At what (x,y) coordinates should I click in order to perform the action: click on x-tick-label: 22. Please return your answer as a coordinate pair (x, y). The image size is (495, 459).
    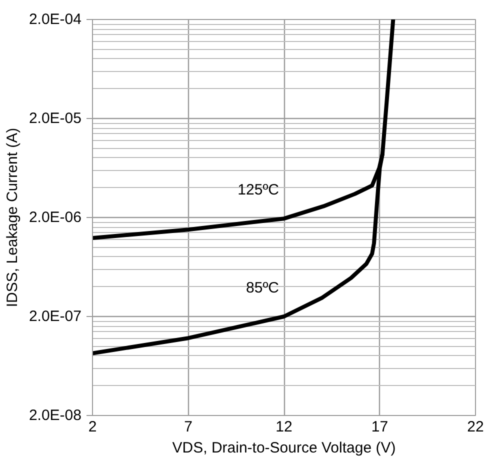
    Looking at the image, I should click on (475, 427).